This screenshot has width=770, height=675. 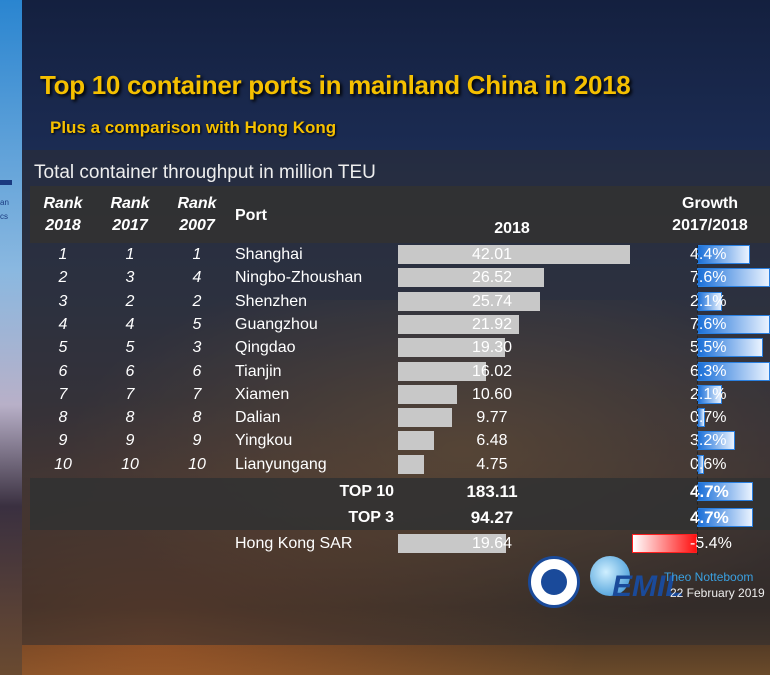 What do you see at coordinates (63, 214) in the screenshot?
I see `header-rank-2018: Rank 2018` at bounding box center [63, 214].